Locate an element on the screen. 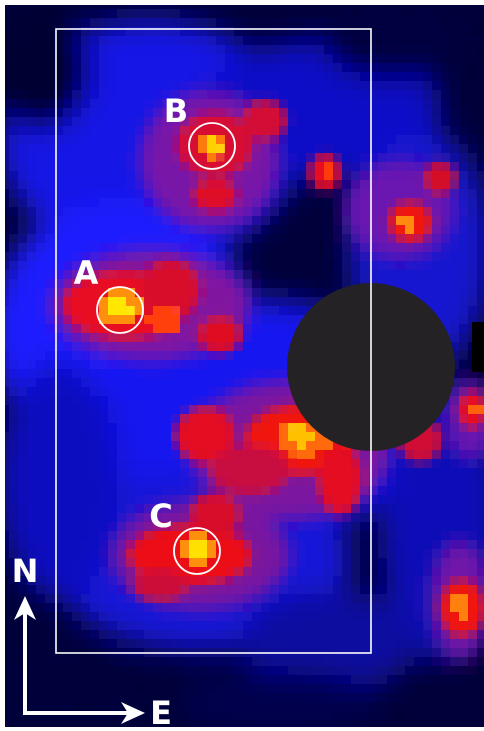 The height and width of the screenshot is (731, 484). east-arrowhead-icon is located at coordinates (133, 713).